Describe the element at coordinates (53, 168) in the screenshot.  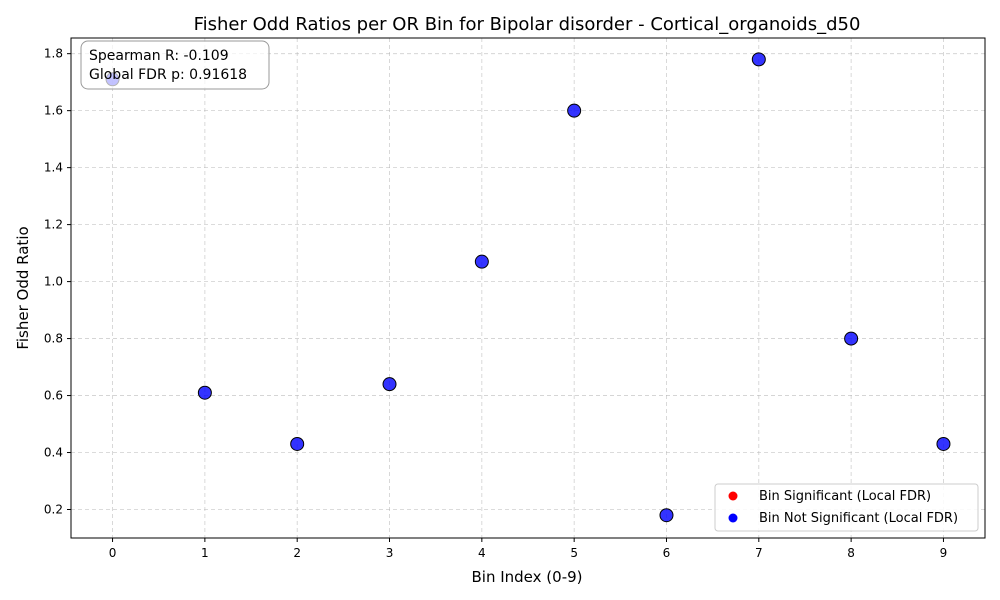
I see `y-tick-label: 1.4` at that location.